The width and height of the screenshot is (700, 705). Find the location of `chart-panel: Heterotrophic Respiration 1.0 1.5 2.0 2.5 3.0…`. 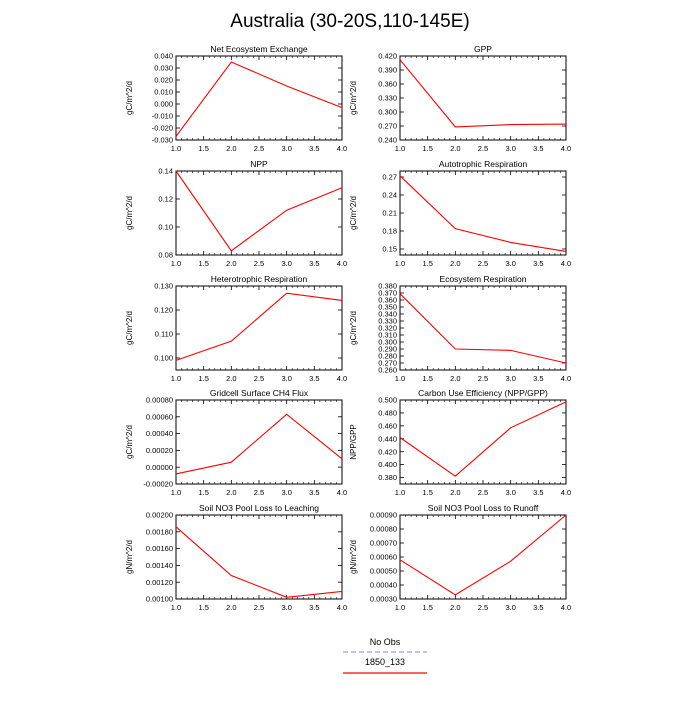

chart-panel: Heterotrophic Respiration 1.0 1.5 2.0 2.5 3.0… is located at coordinates (236, 328).